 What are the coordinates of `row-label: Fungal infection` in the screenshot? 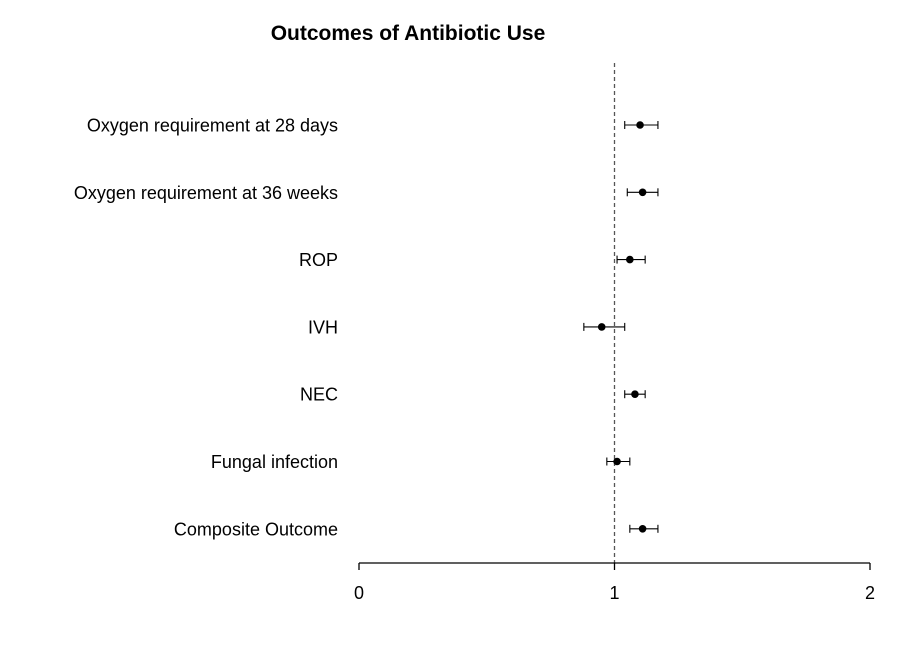 It's located at (274, 462).